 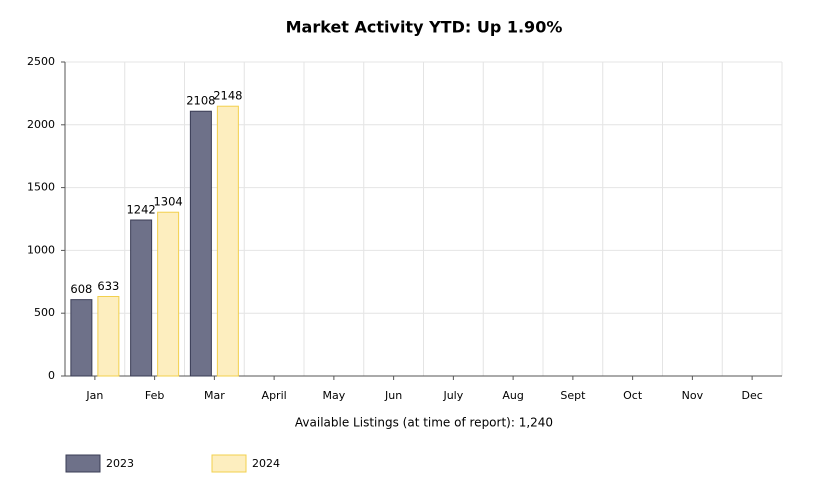 What do you see at coordinates (41, 124) in the screenshot?
I see `y-tick-label: 2000` at bounding box center [41, 124].